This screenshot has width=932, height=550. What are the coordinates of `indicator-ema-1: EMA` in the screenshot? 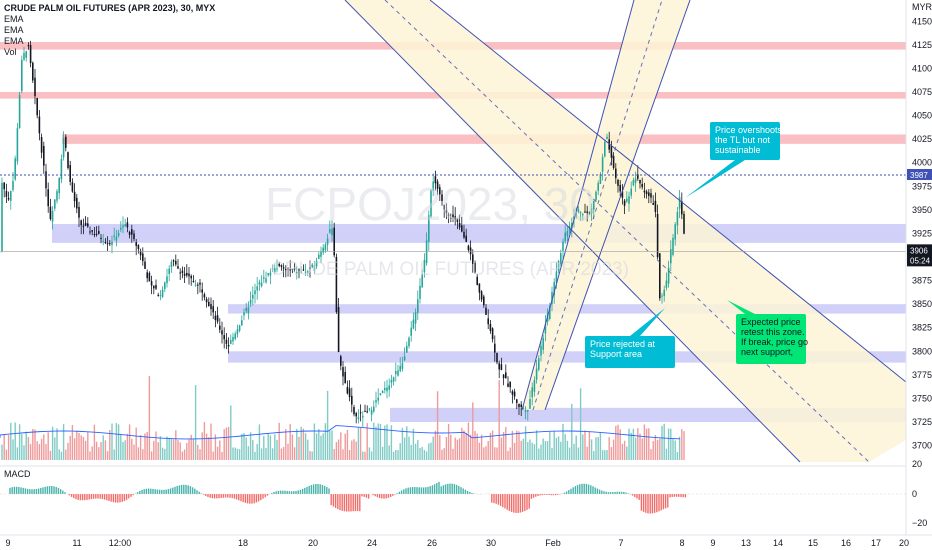 It's located at (14, 19).